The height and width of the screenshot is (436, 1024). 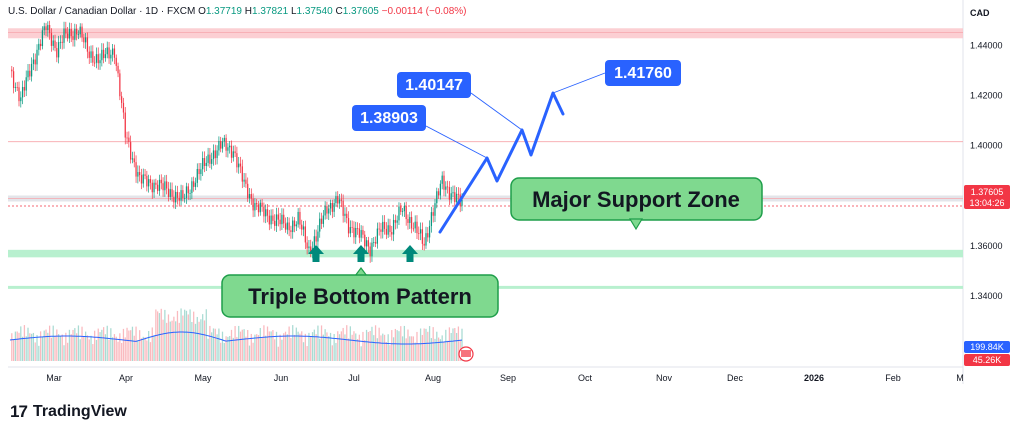 I want to click on support-zone-label-pointer, so click(x=636, y=224).